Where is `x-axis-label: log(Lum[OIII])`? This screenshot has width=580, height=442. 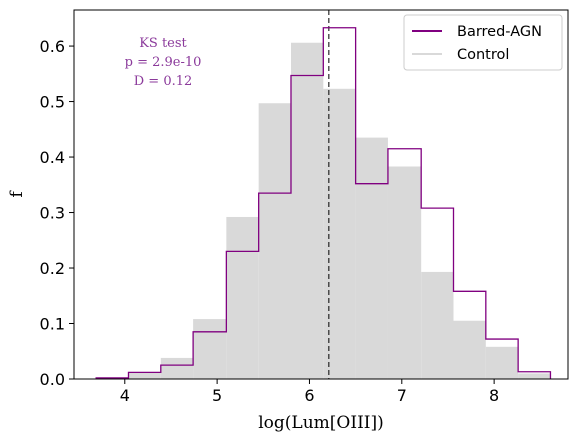 x-axis-label: log(Lum[OIII]) is located at coordinates (321, 423).